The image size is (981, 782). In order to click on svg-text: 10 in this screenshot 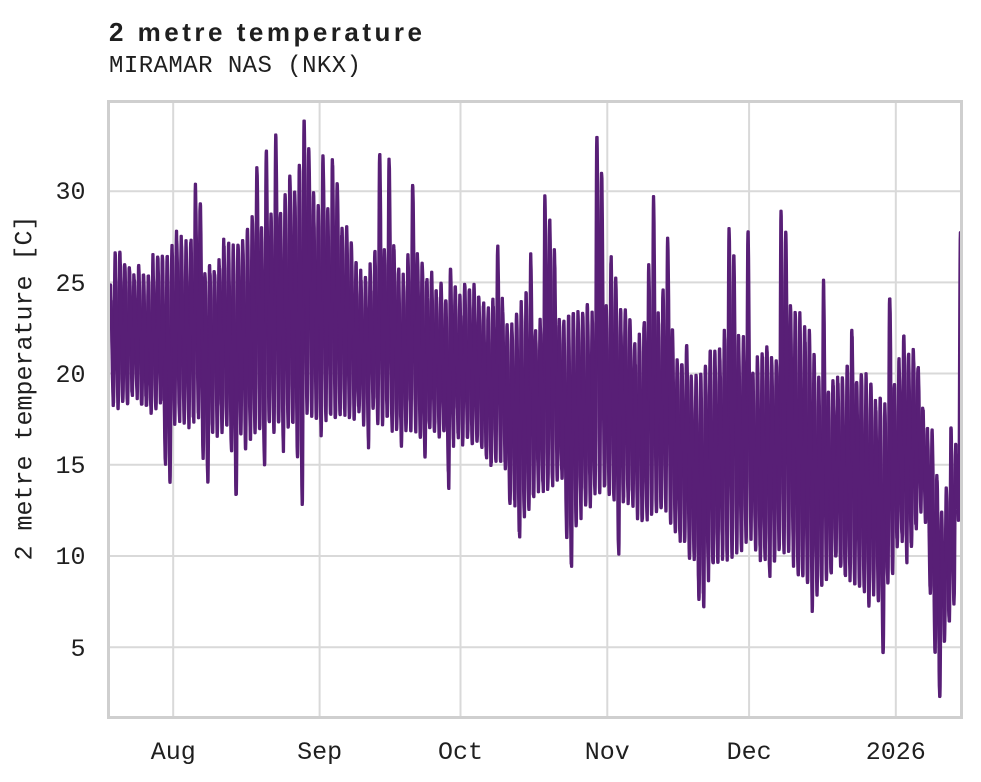, I will do `click(70, 557)`.